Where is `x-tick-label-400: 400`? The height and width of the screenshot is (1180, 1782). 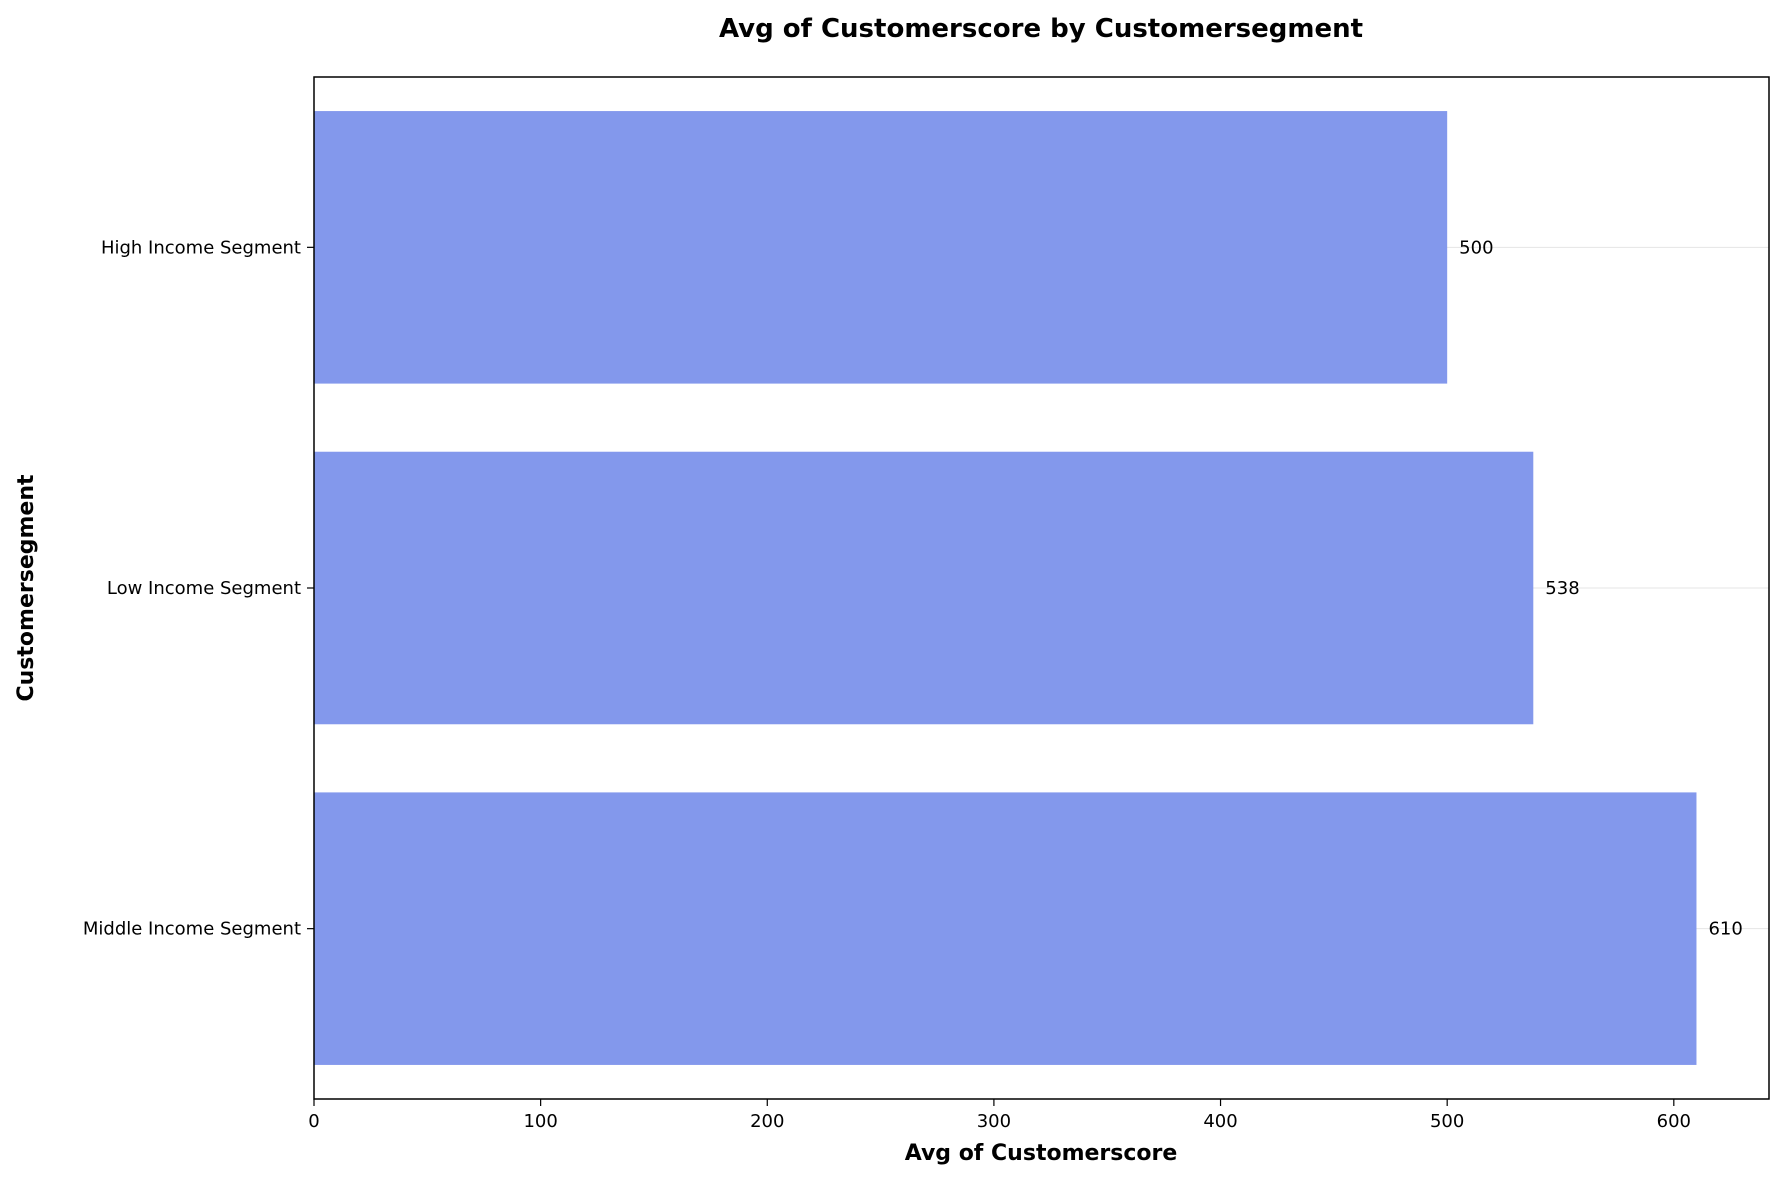
x-tick-label-400: 400 is located at coordinates (1220, 1121).